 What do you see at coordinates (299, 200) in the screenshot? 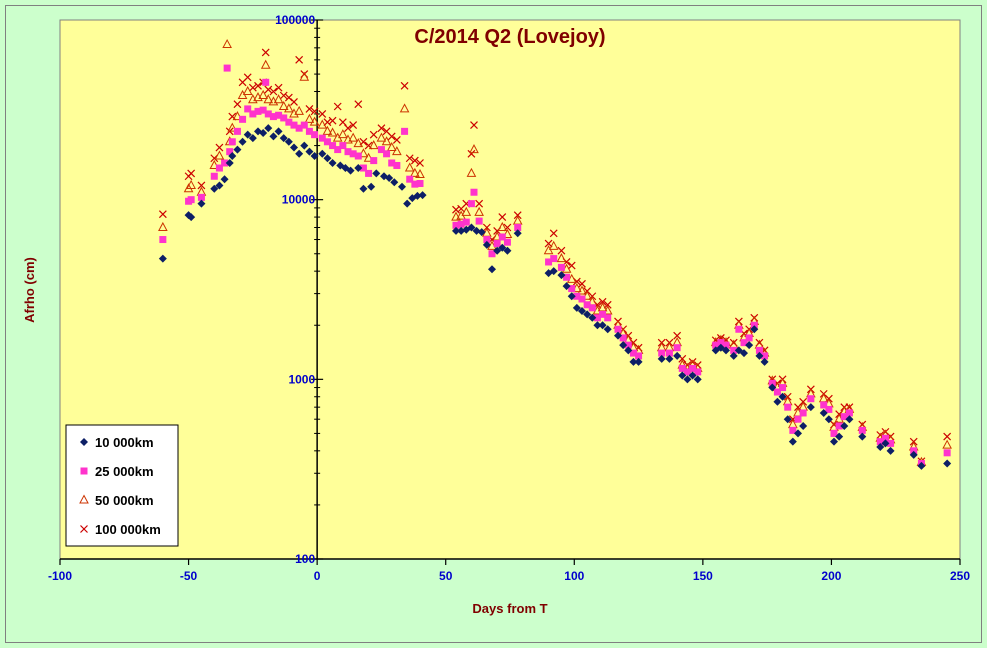
I see `y-tick-label: 10000` at bounding box center [299, 200].